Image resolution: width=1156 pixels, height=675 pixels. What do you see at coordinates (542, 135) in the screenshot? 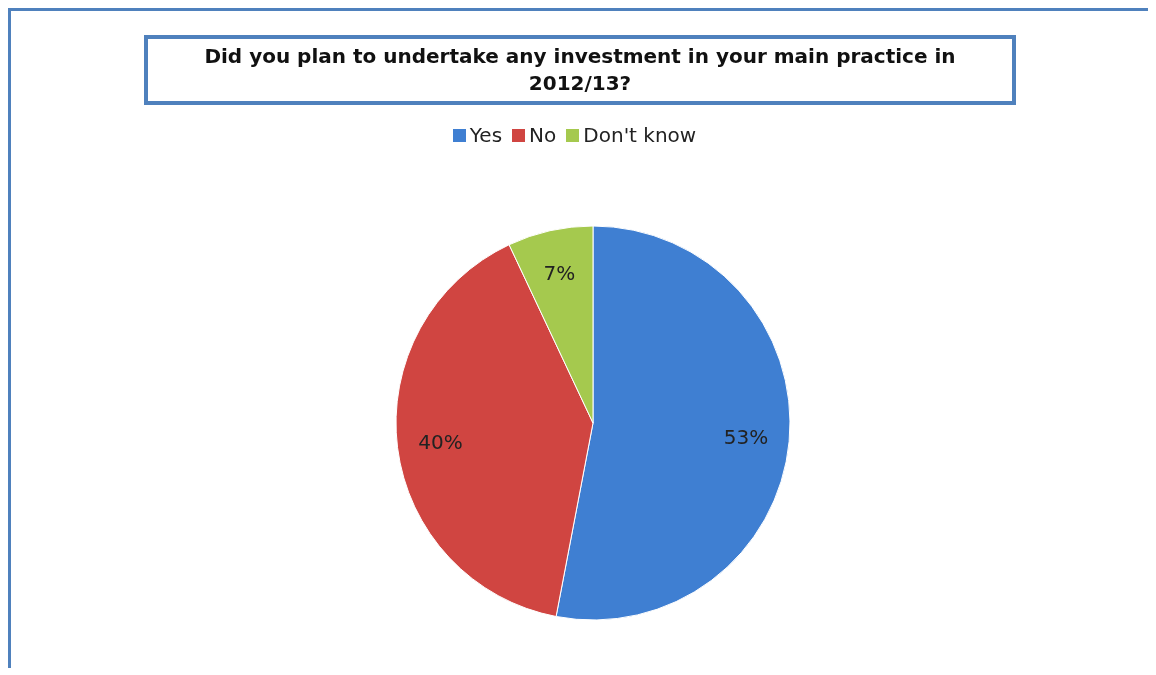
I see `legend-label: No` at bounding box center [542, 135].